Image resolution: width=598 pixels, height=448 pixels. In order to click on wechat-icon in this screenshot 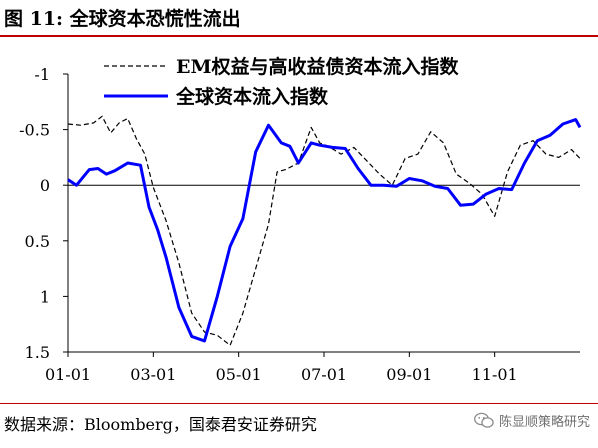, I will do `click(484, 420)`.